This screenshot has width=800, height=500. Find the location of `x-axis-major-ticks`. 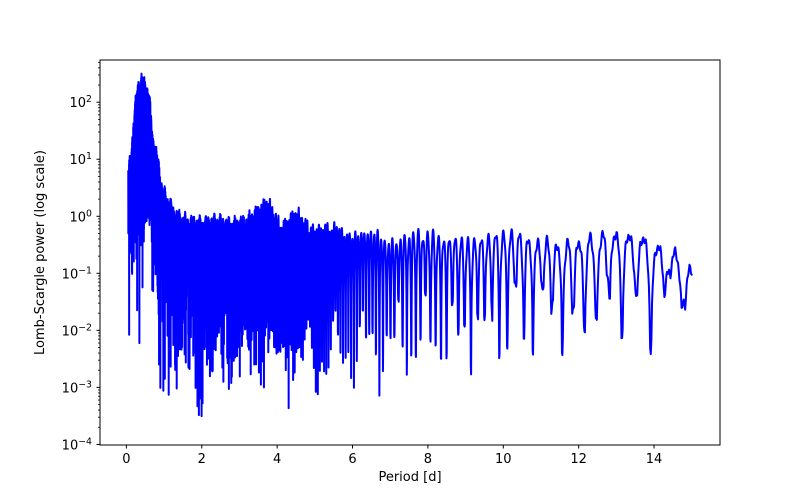

x-axis-major-ticks is located at coordinates (390, 447).